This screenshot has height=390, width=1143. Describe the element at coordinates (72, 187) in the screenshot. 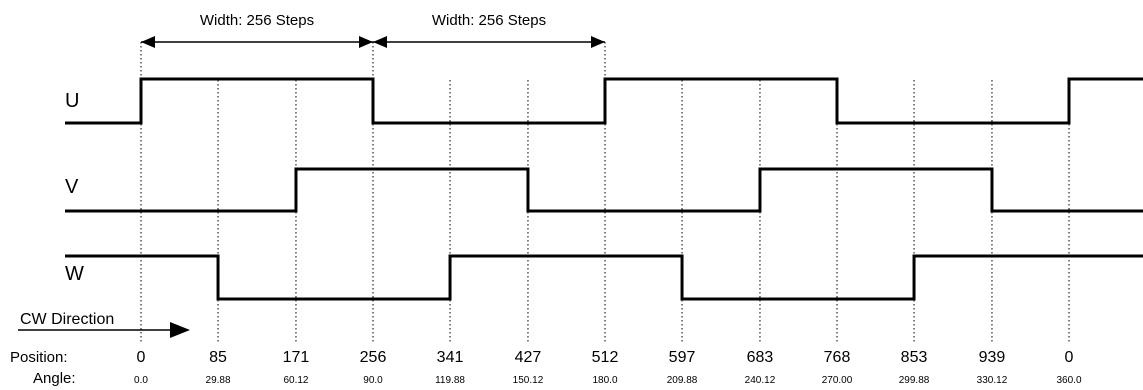

I see `signal-label-v: V` at that location.